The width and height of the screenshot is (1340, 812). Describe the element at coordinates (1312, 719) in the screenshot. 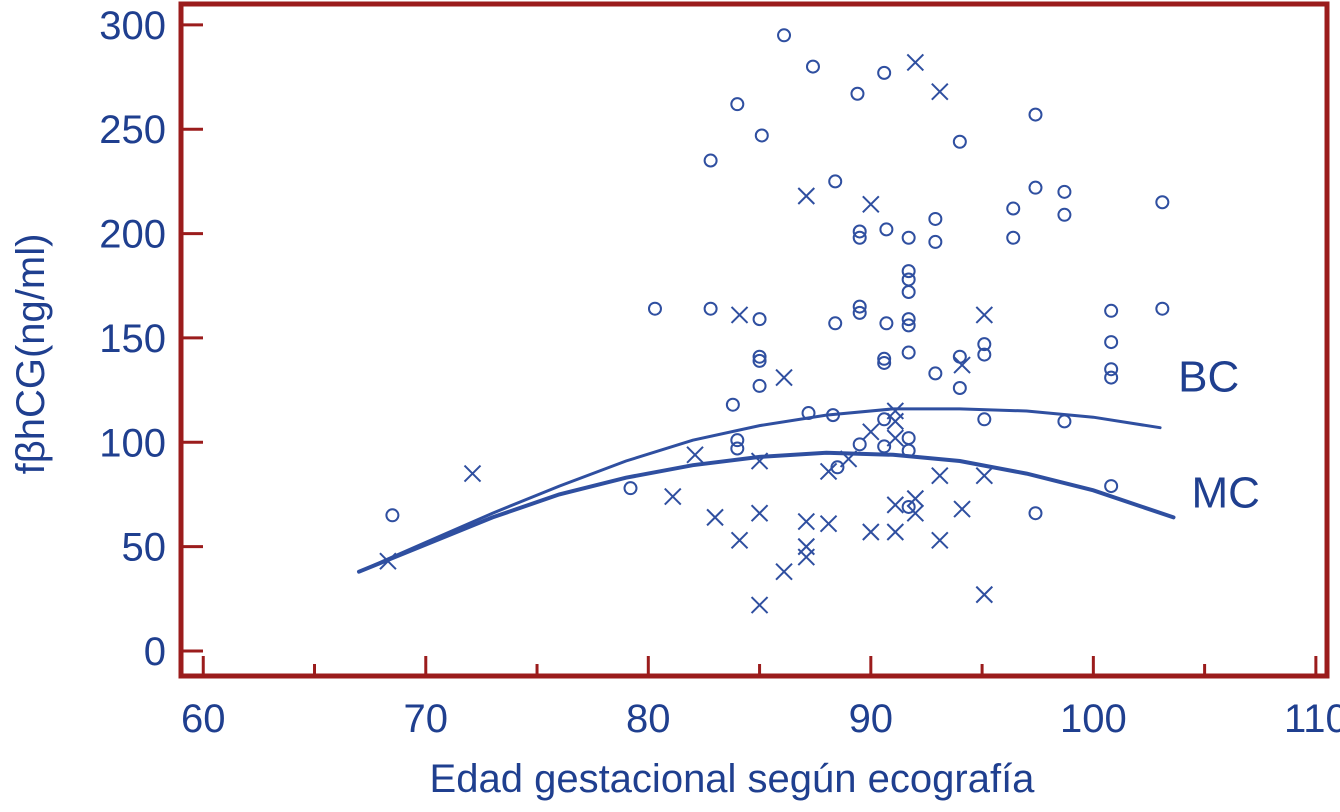

I see `x-tick-label: 110` at that location.